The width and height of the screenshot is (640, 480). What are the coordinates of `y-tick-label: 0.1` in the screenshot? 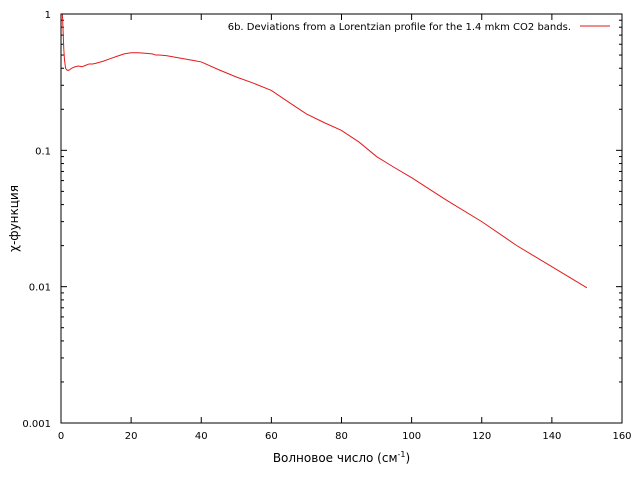 It's located at (43, 151).